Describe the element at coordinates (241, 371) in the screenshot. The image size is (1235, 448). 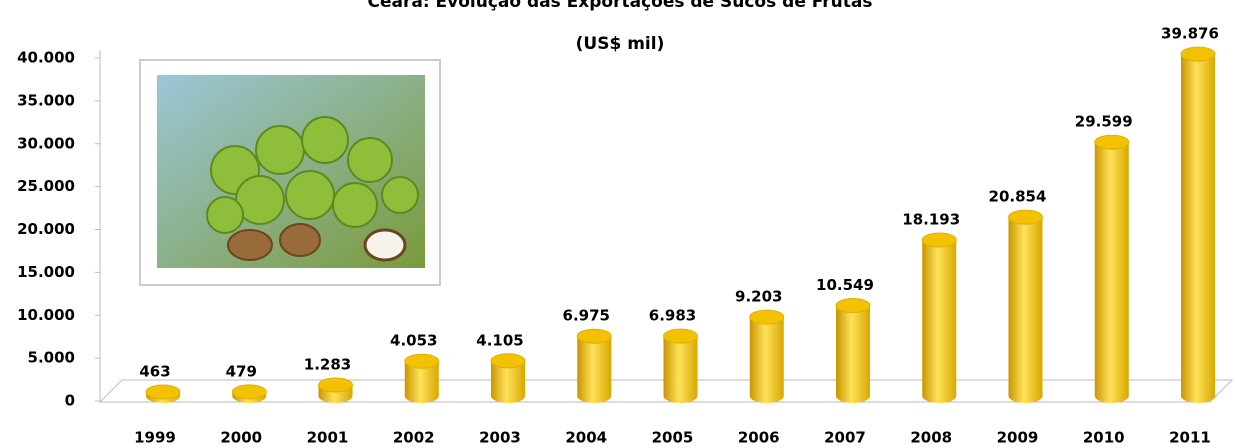
I see `data-label: 479` at that location.